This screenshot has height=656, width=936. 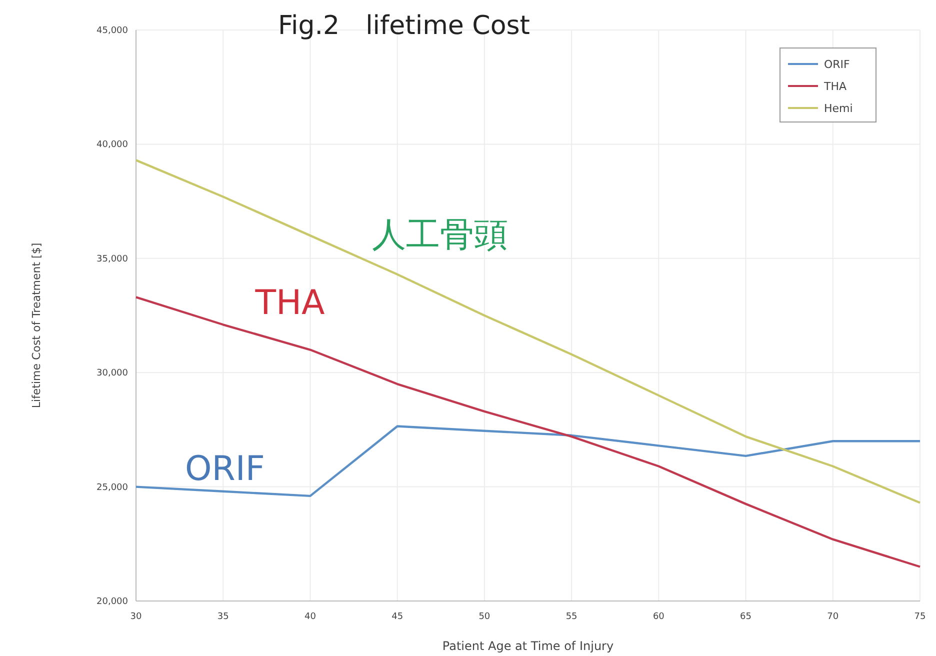 What do you see at coordinates (440, 235) in the screenshot?
I see `annotation: 人工骨頭` at bounding box center [440, 235].